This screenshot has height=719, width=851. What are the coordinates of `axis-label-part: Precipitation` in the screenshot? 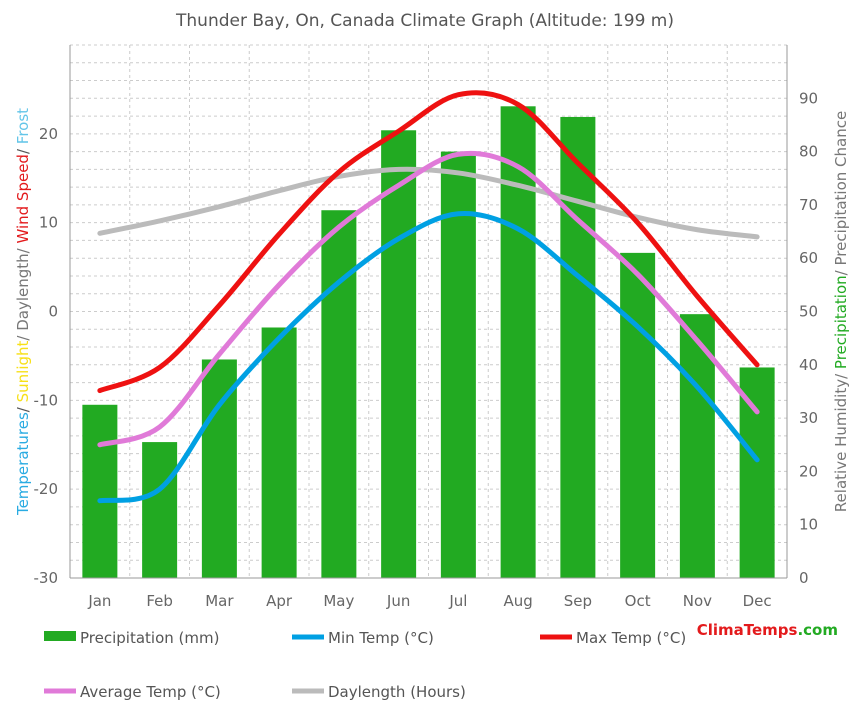 It's located at (841, 322).